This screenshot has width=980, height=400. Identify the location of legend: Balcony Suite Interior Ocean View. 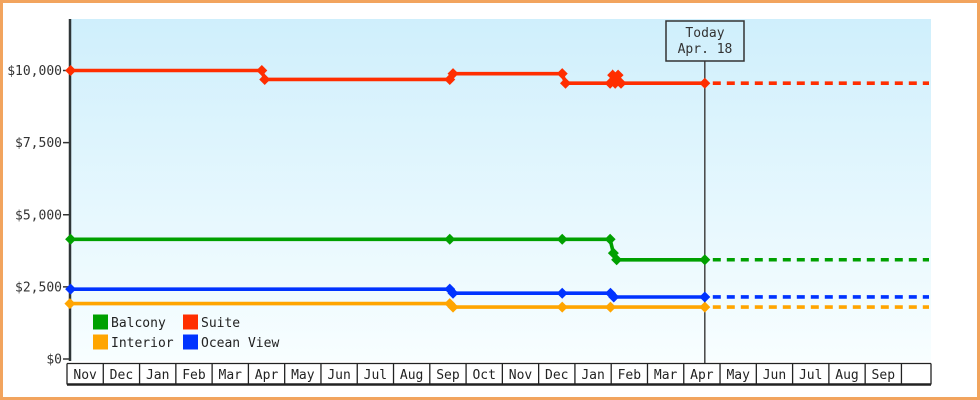
(186, 332).